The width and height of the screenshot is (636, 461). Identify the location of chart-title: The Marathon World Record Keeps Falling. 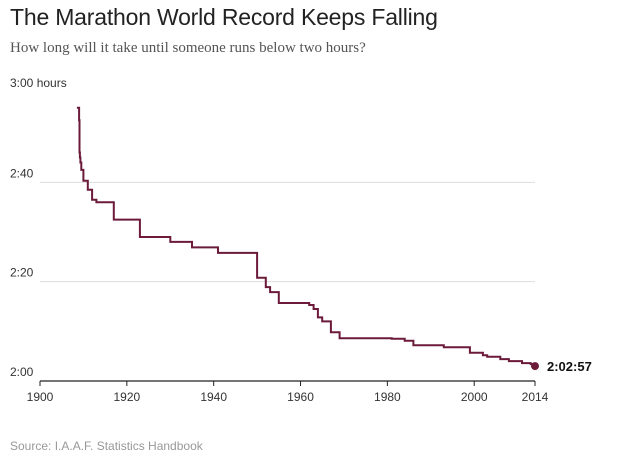
(224, 17).